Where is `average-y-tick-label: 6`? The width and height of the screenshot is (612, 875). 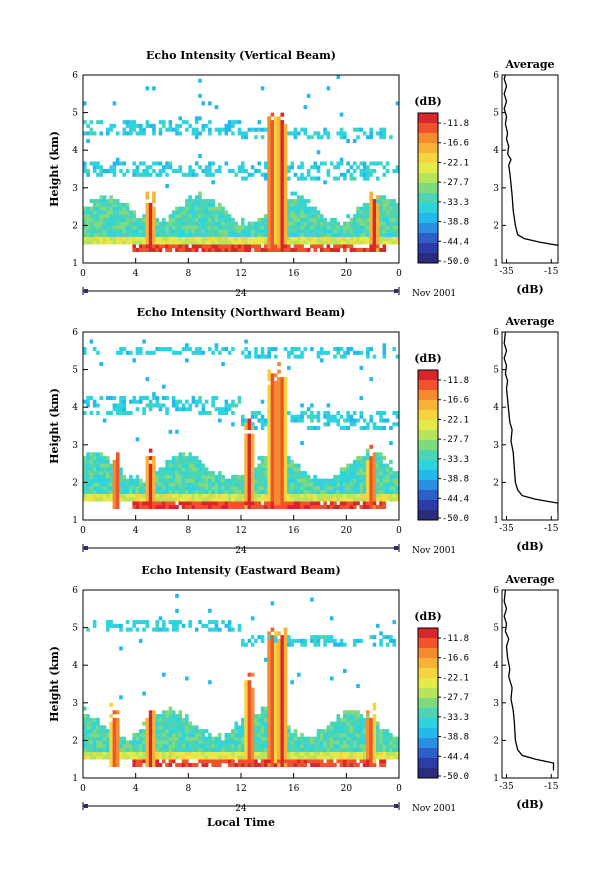
average-y-tick-label: 6 is located at coordinates (496, 591).